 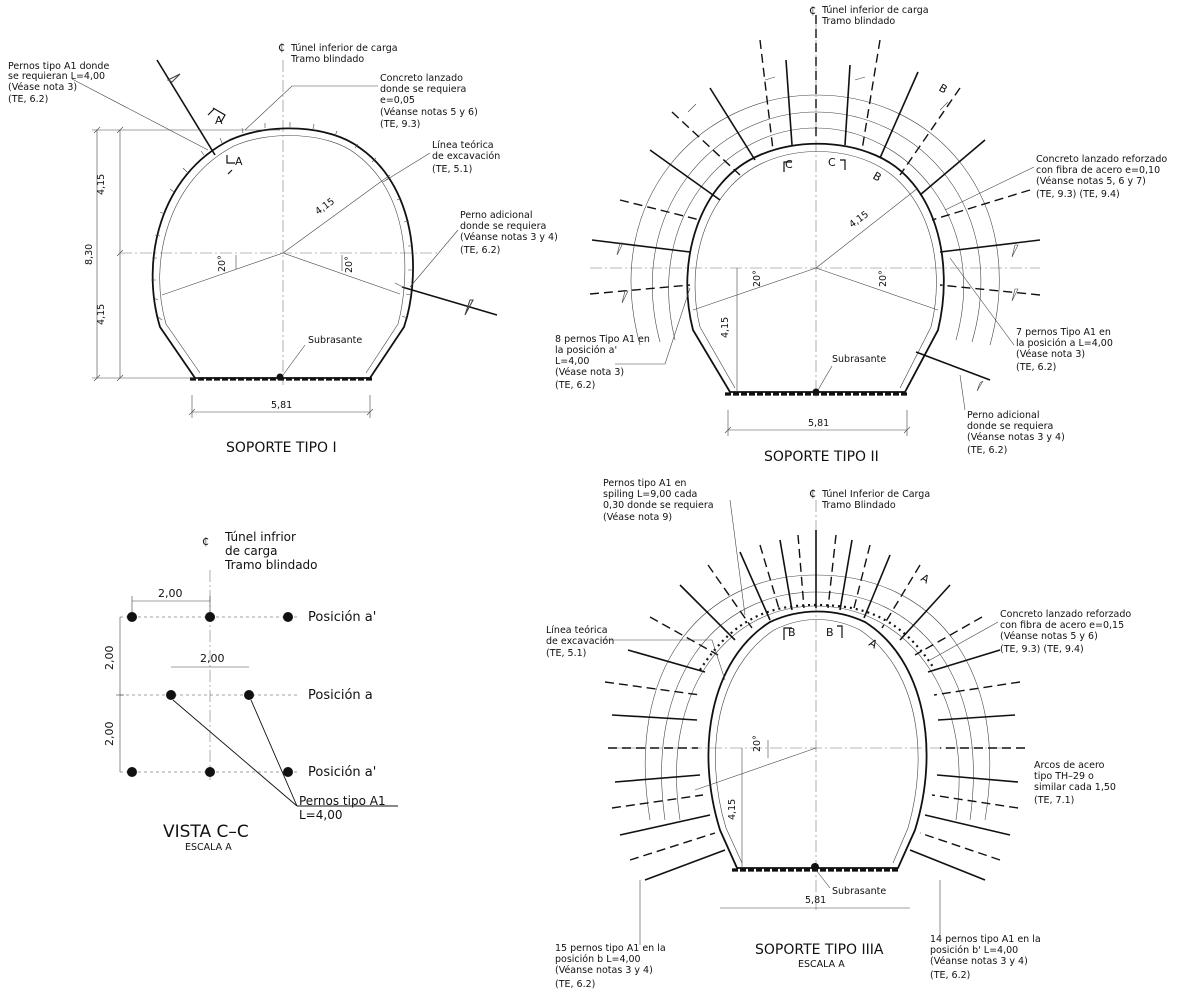 What do you see at coordinates (830, 632) in the screenshot?
I see `section-mark-b-right: B` at bounding box center [830, 632].